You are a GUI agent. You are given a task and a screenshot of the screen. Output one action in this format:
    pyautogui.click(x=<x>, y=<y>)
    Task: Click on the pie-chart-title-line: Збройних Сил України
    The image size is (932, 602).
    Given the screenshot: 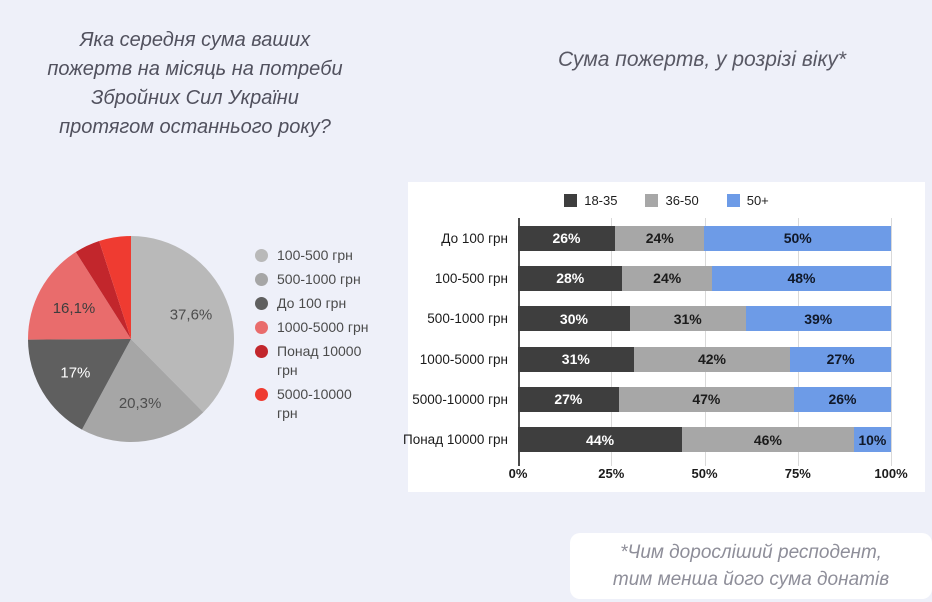 What is the action you would take?
    pyautogui.click(x=195, y=98)
    